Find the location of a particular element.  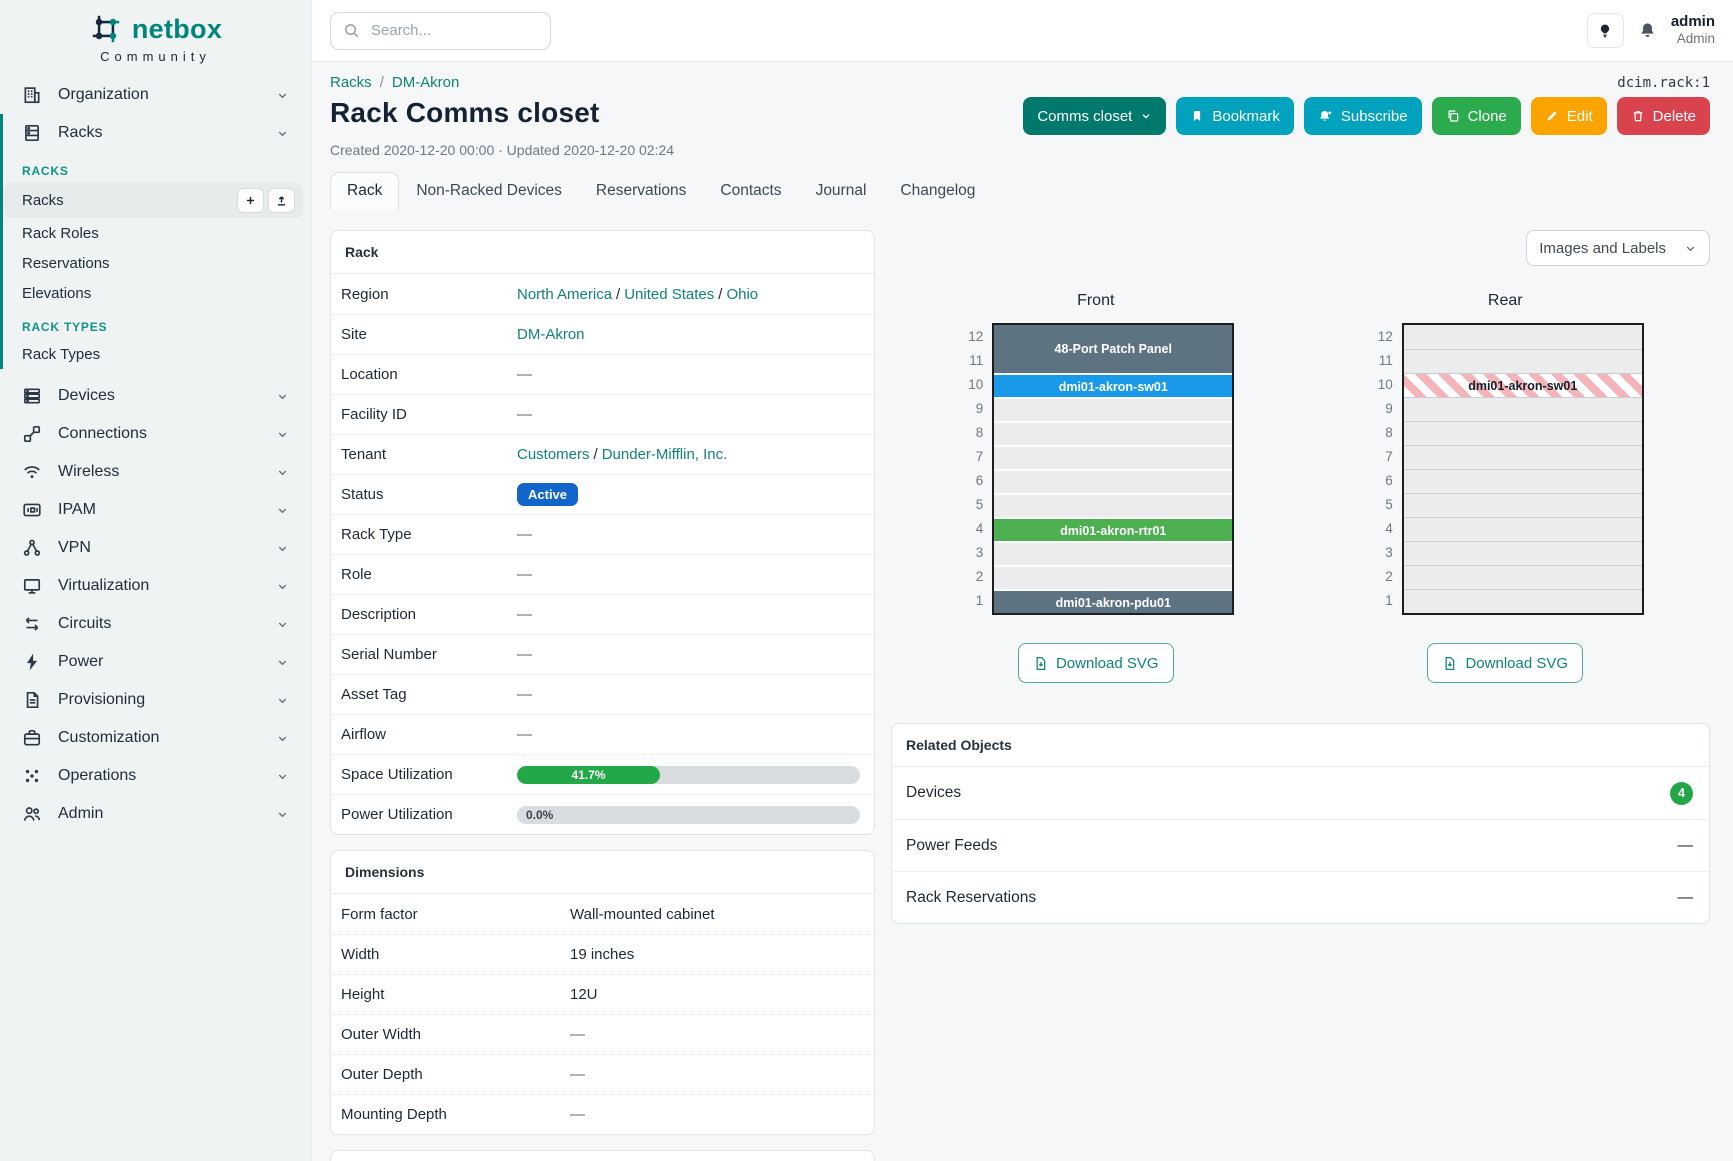

sidebar-item-reservations: Reservations is located at coordinates (157, 263).